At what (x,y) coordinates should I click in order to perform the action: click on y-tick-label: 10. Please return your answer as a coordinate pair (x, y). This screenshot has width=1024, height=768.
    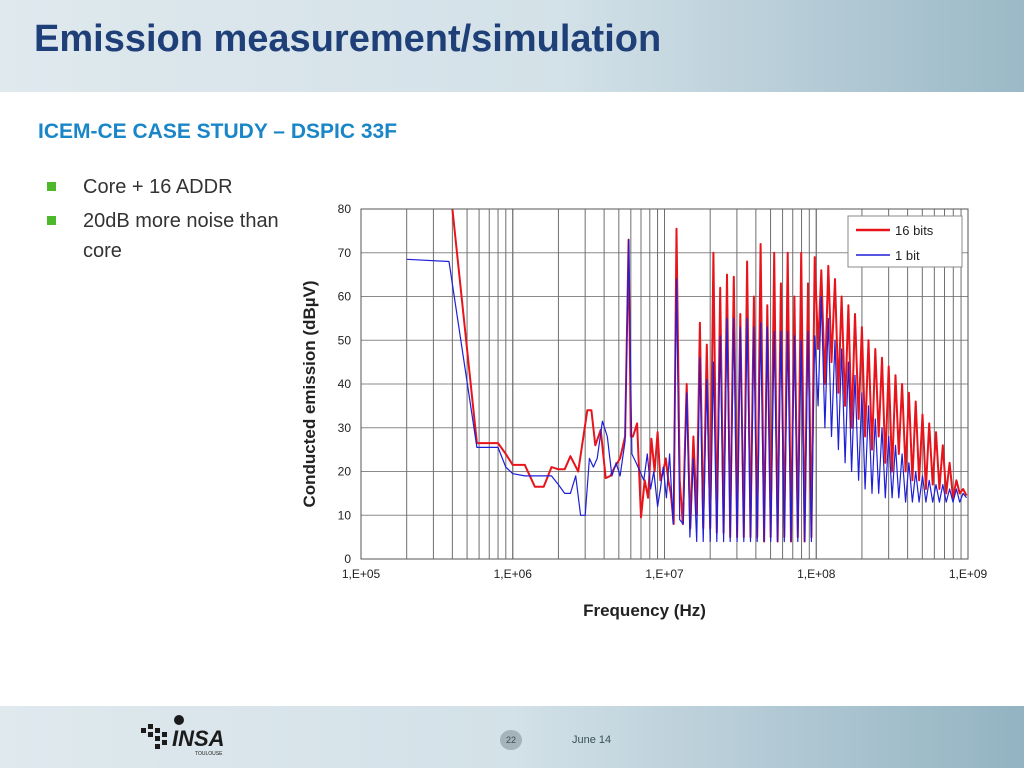
    Looking at the image, I should click on (345, 515).